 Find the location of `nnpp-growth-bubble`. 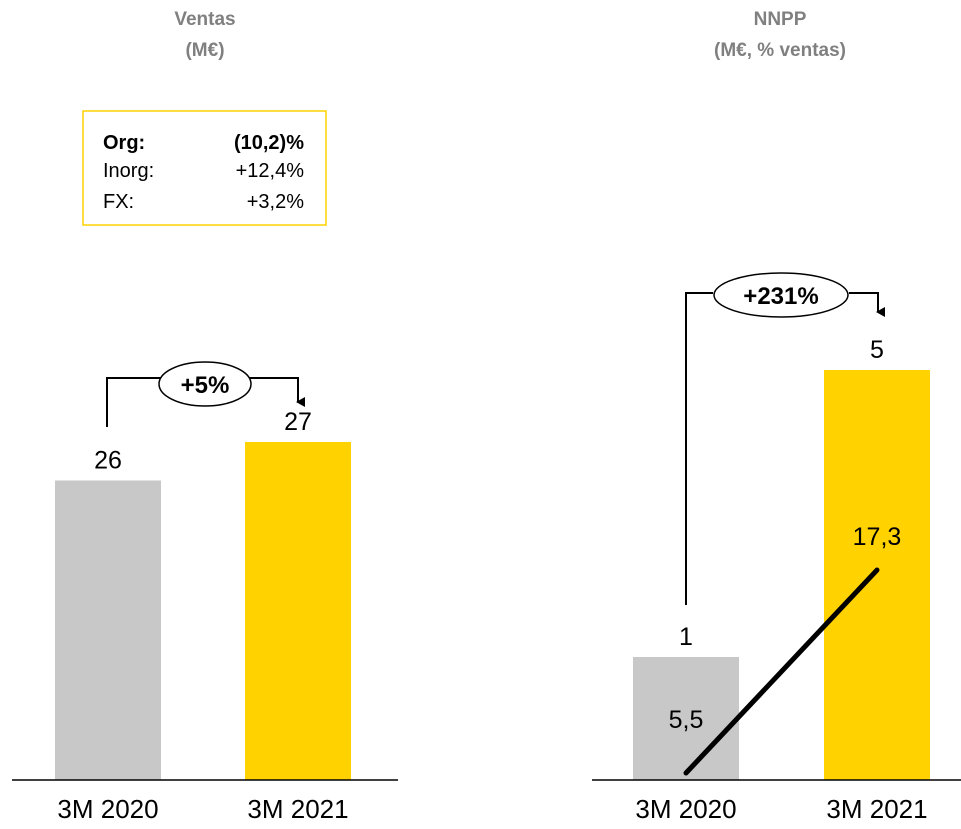

nnpp-growth-bubble is located at coordinates (781, 295).